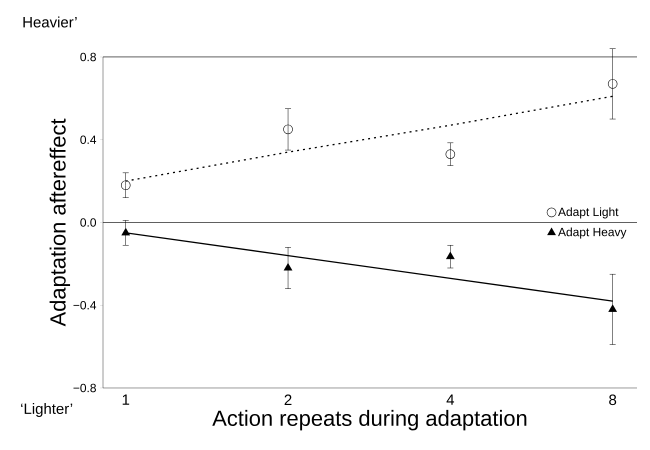 This screenshot has height=450, width=650. What do you see at coordinates (50, 22) in the screenshot?
I see `text: Heavier’` at bounding box center [50, 22].